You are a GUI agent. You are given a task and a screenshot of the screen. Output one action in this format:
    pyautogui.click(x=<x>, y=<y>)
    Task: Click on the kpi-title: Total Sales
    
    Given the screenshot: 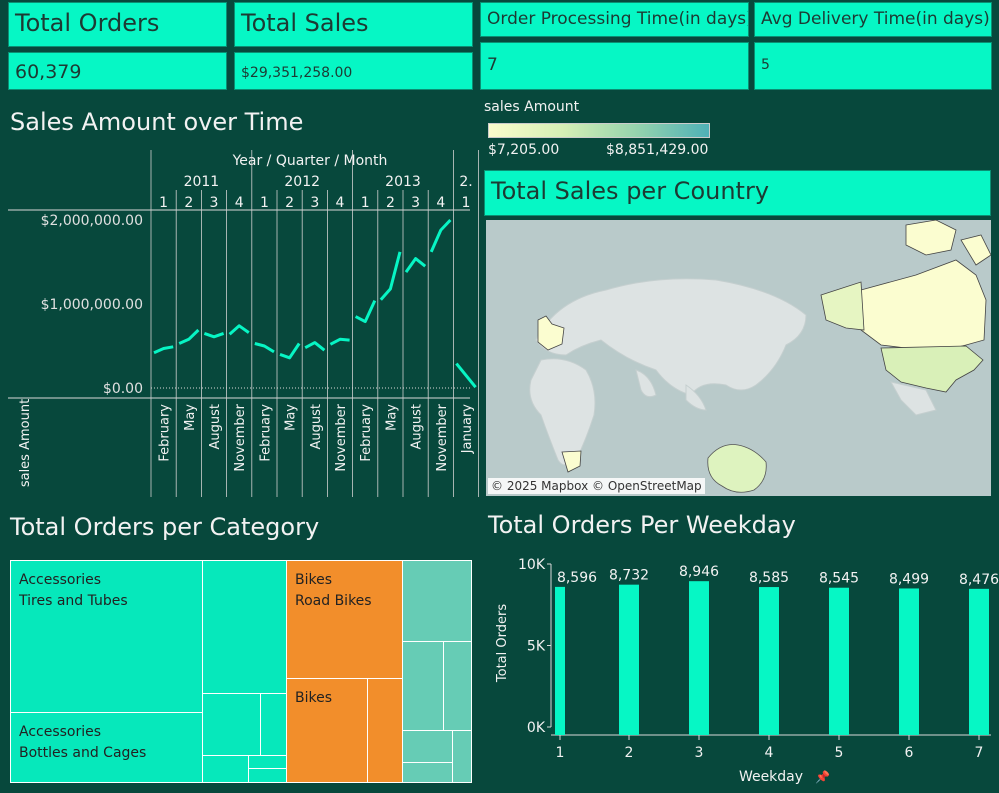 What is the action you would take?
    pyautogui.click(x=305, y=23)
    